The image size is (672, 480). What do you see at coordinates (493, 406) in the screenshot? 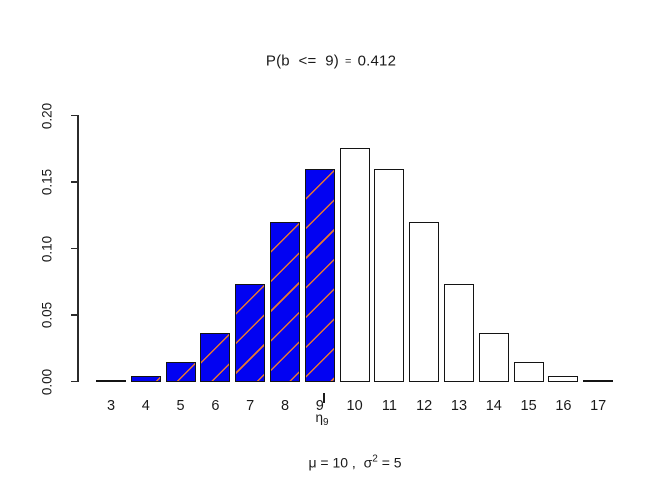
I see `x-tick-label-14: 14` at bounding box center [493, 406].